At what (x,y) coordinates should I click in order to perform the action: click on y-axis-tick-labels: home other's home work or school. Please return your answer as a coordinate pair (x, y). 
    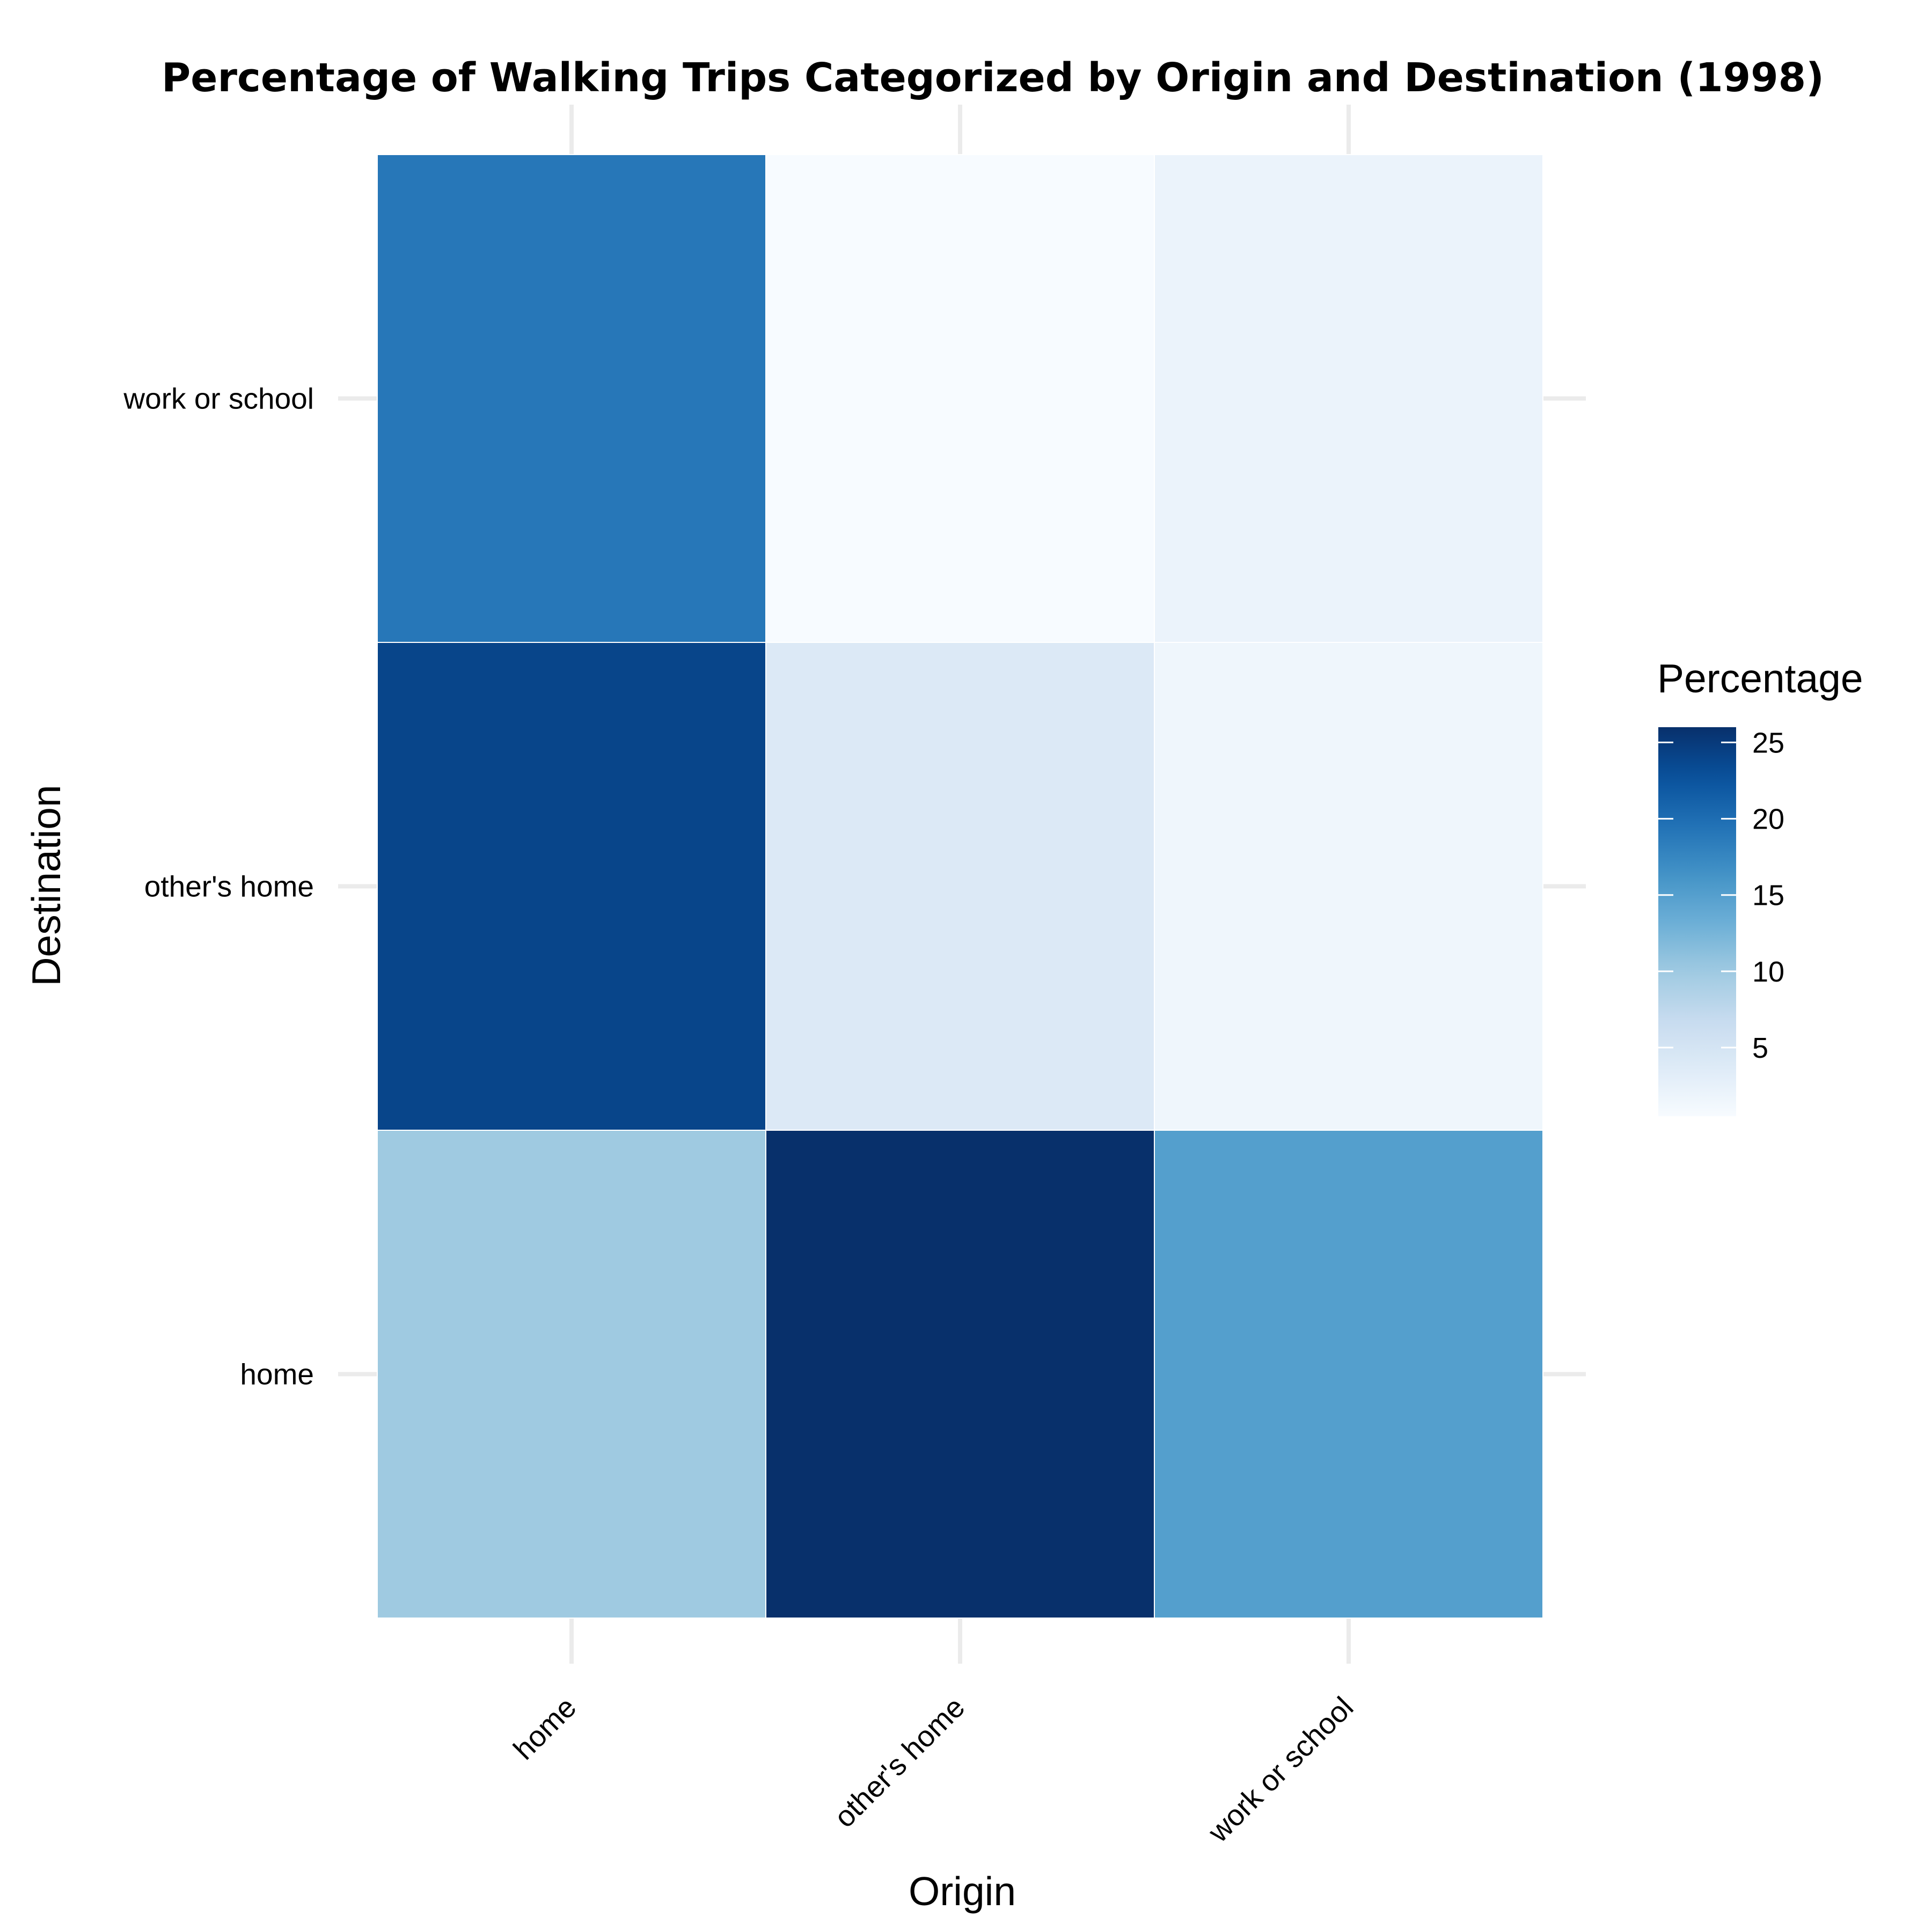
    Looking at the image, I should click on (218, 886).